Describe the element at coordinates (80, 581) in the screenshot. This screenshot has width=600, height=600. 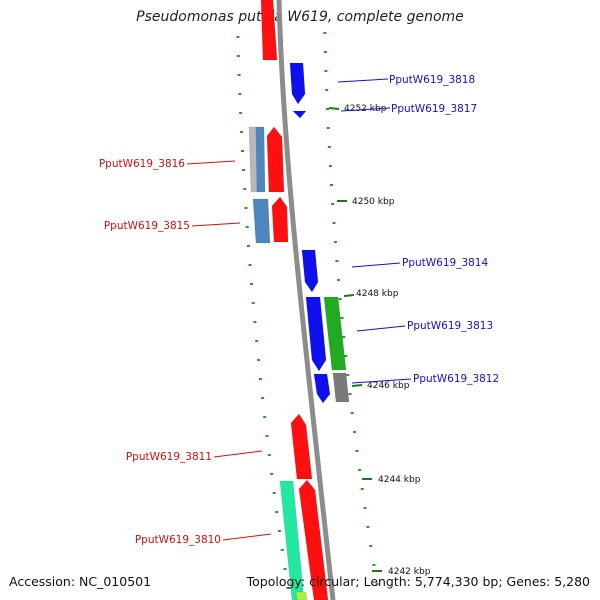
I see `accession-text: Accession: NC_010501` at that location.